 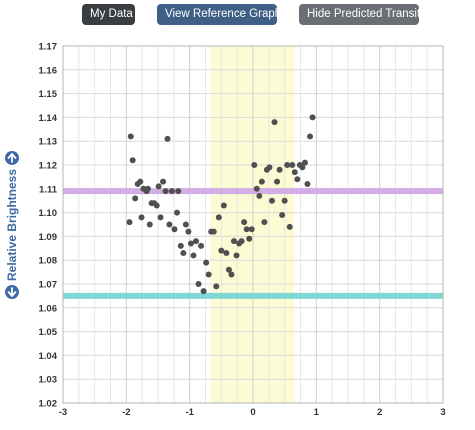 What do you see at coordinates (48, 166) in the screenshot?
I see `y-tick-label: 1.12` at bounding box center [48, 166].